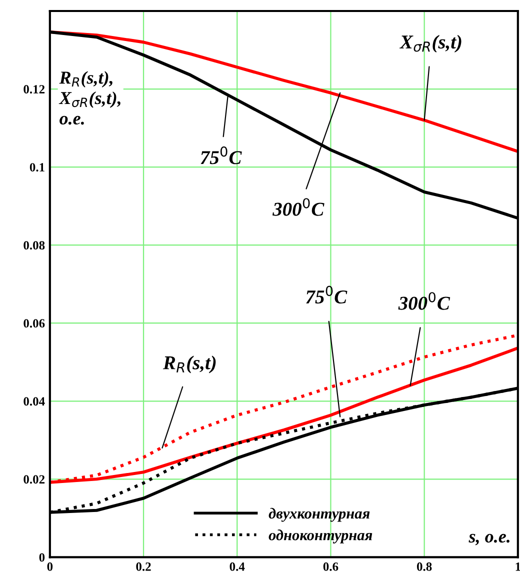 This screenshot has width=520, height=578. Describe the element at coordinates (34, 323) in the screenshot. I see `y-tick-label: 0.06` at that location.